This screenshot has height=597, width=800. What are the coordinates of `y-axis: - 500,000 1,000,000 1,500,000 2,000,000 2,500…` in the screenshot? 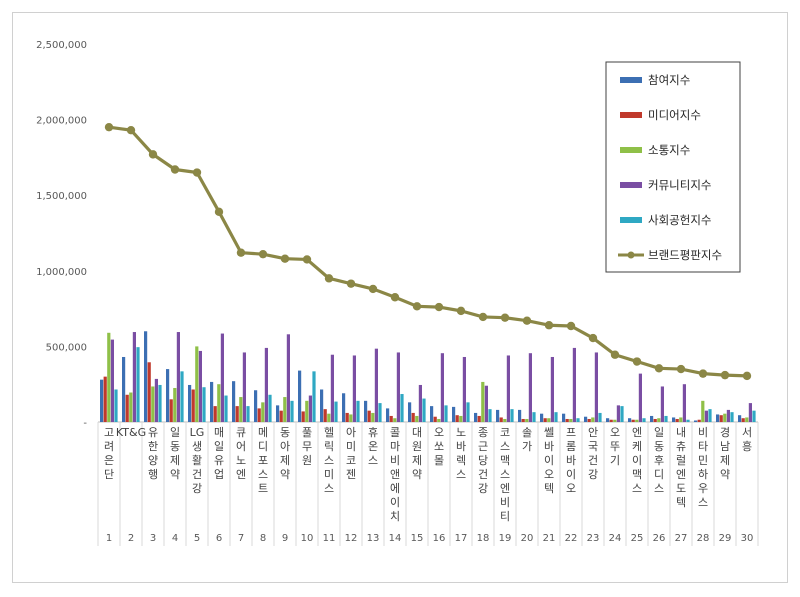 It's located at (61, 234).